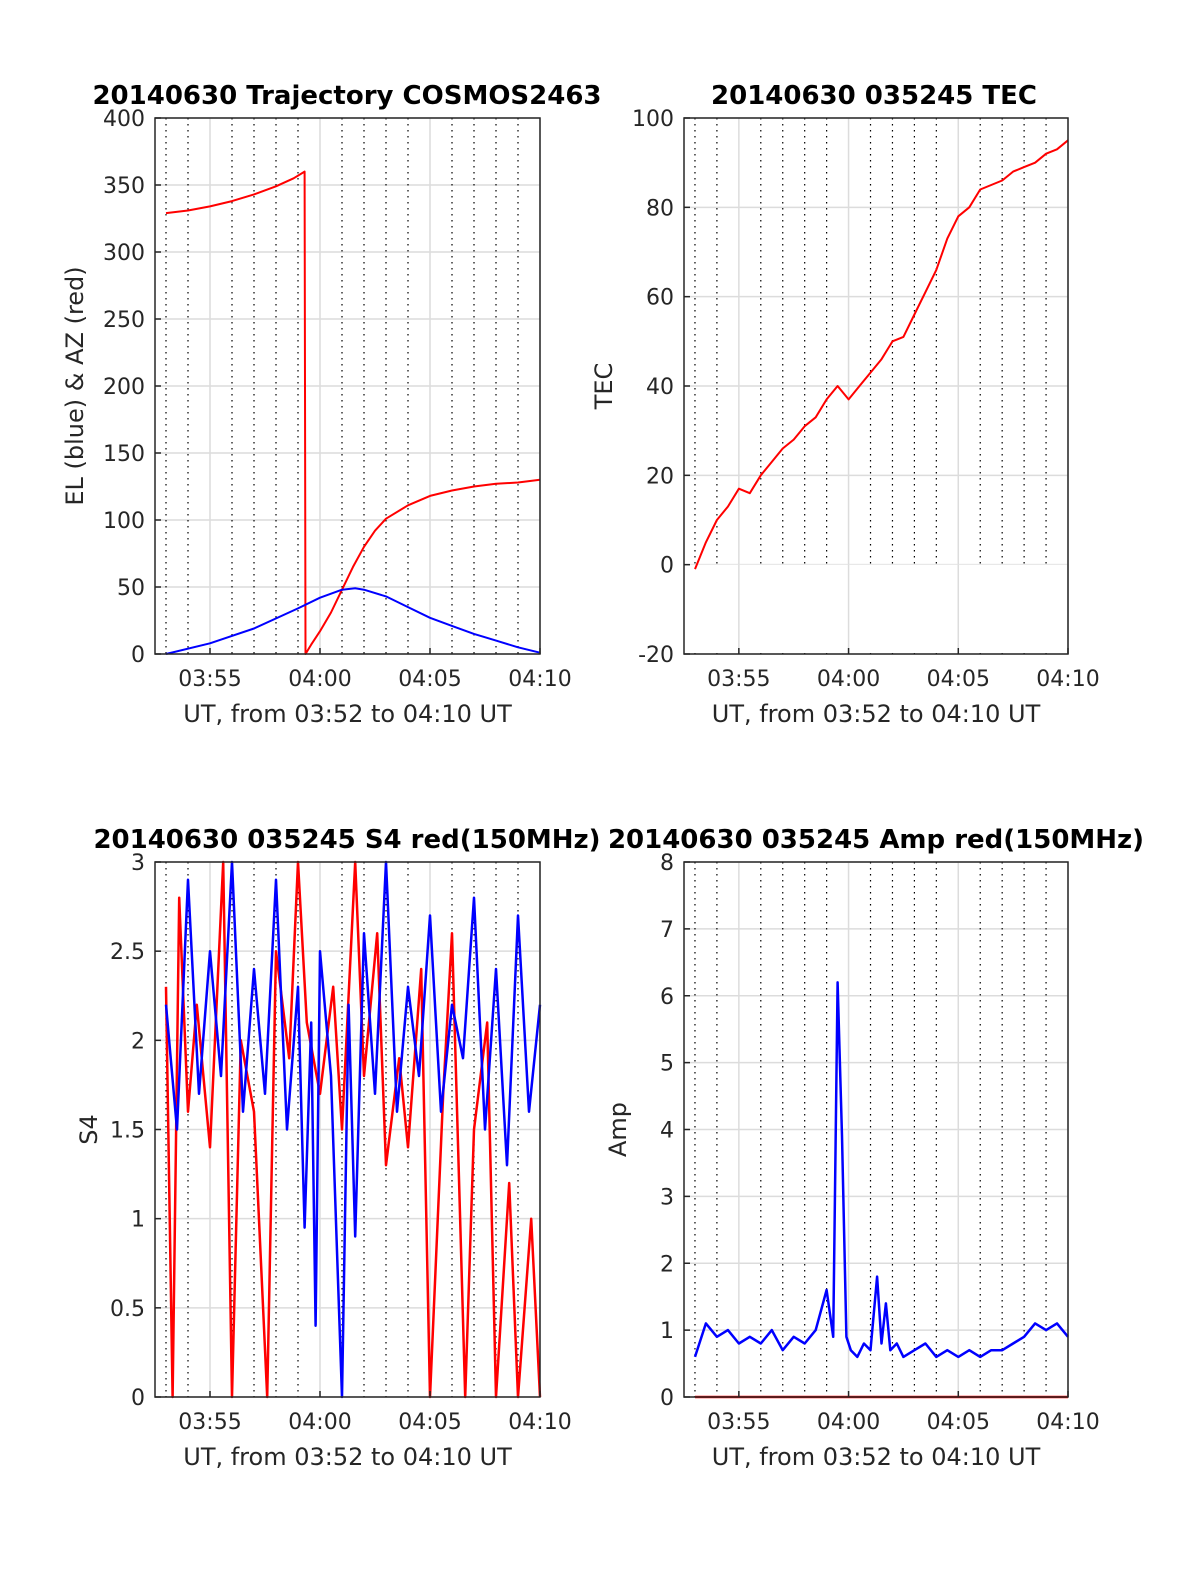  Describe the element at coordinates (738, 679) in the screenshot. I see `tec-xtick-label-0: 03:55` at that location.